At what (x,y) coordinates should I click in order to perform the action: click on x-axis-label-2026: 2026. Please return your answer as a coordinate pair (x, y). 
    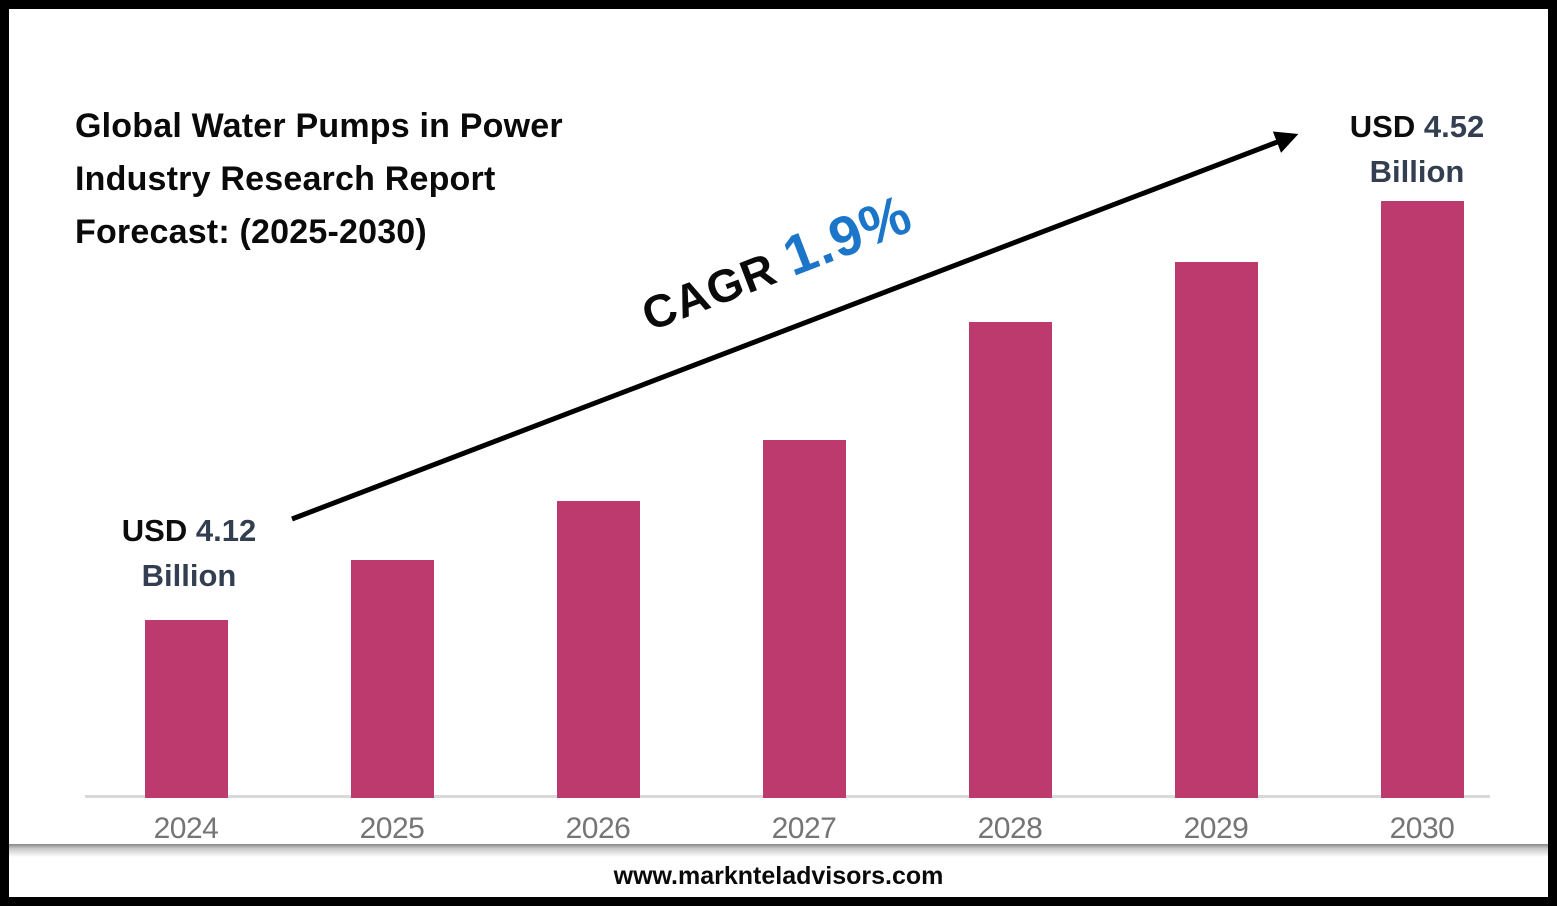
    Looking at the image, I should click on (598, 828).